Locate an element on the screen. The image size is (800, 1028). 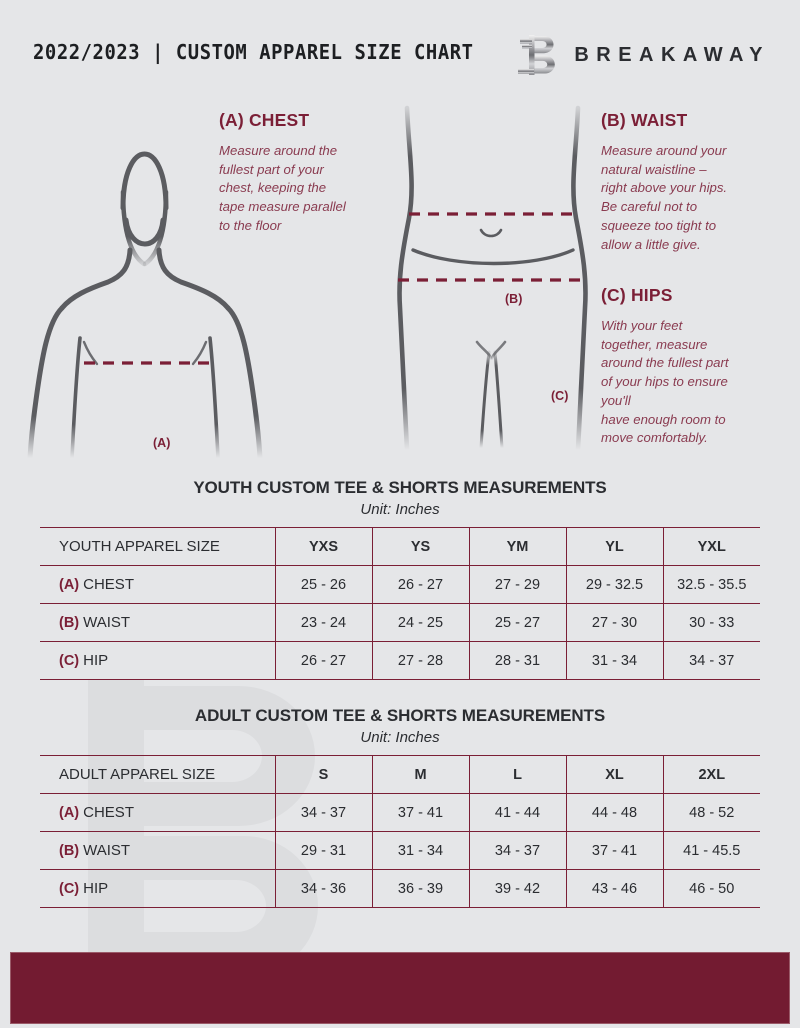
adult-table-unit: Unit: Inches is located at coordinates (400, 737).